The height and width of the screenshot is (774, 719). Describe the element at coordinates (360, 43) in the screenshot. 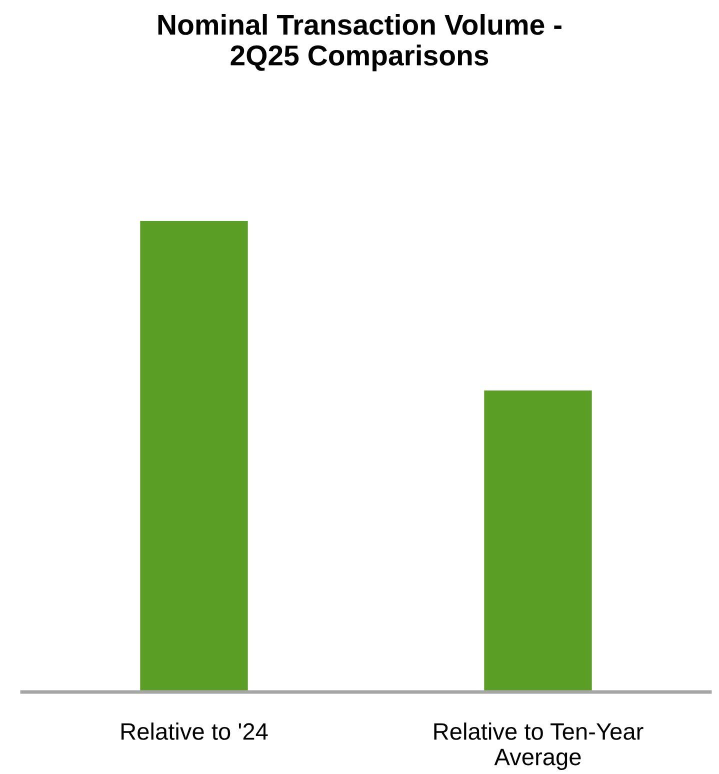

I see `chart-title: Nominal Transaction Volume - 2Q25 Comparisons` at that location.